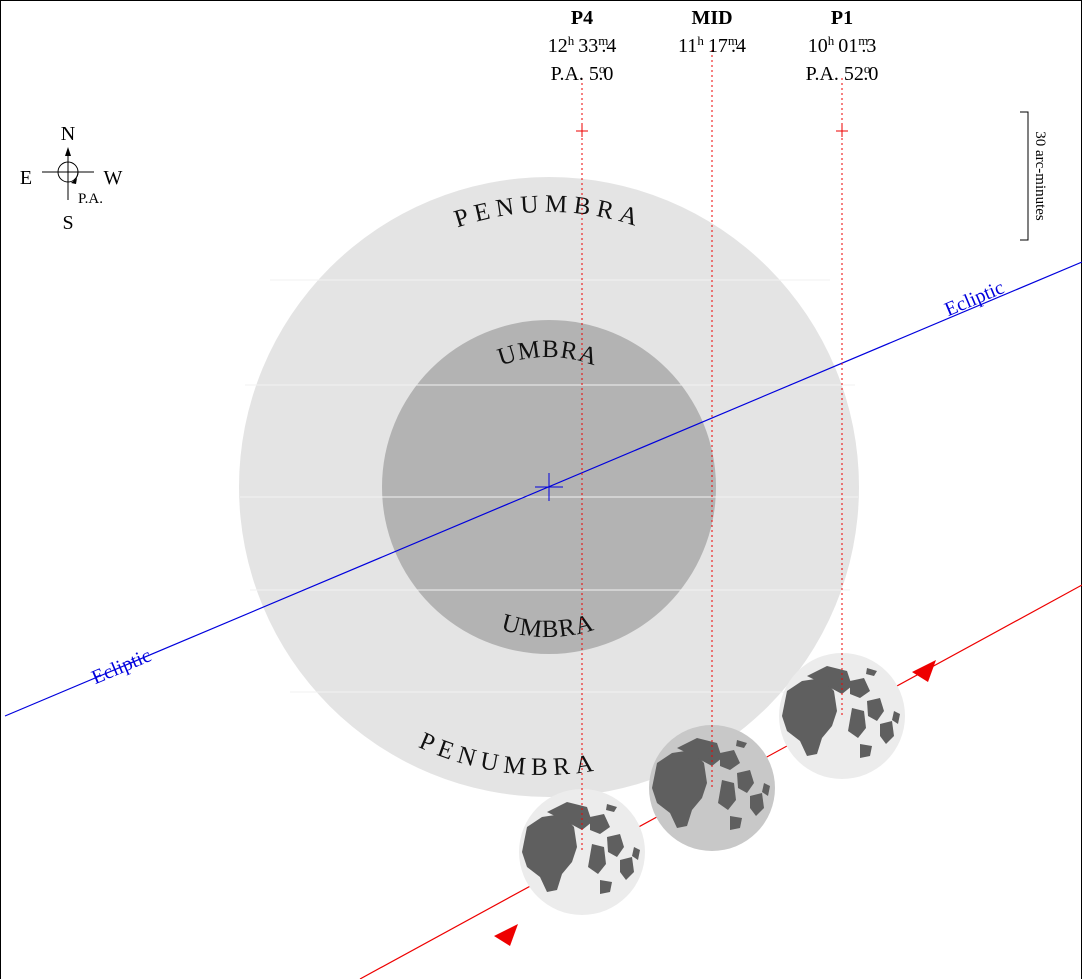 Image resolution: width=1082 pixels, height=979 pixels. Describe the element at coordinates (842, 18) in the screenshot. I see `contact-name: P1` at that location.